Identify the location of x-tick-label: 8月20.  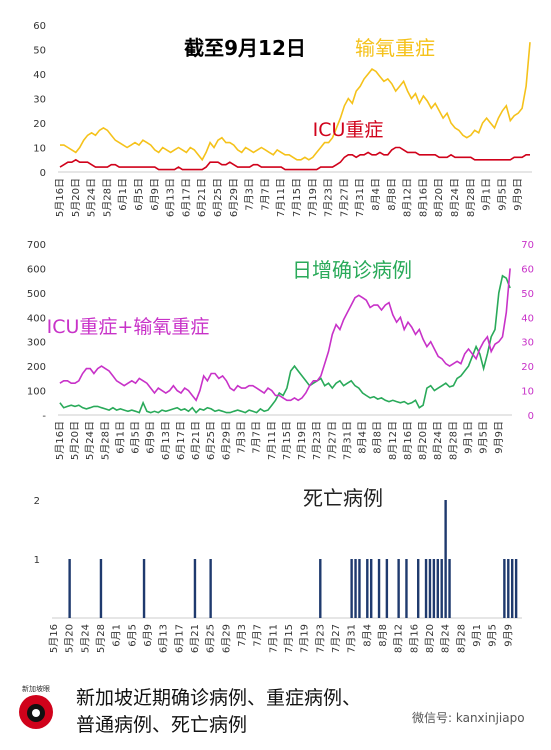
(430, 638).